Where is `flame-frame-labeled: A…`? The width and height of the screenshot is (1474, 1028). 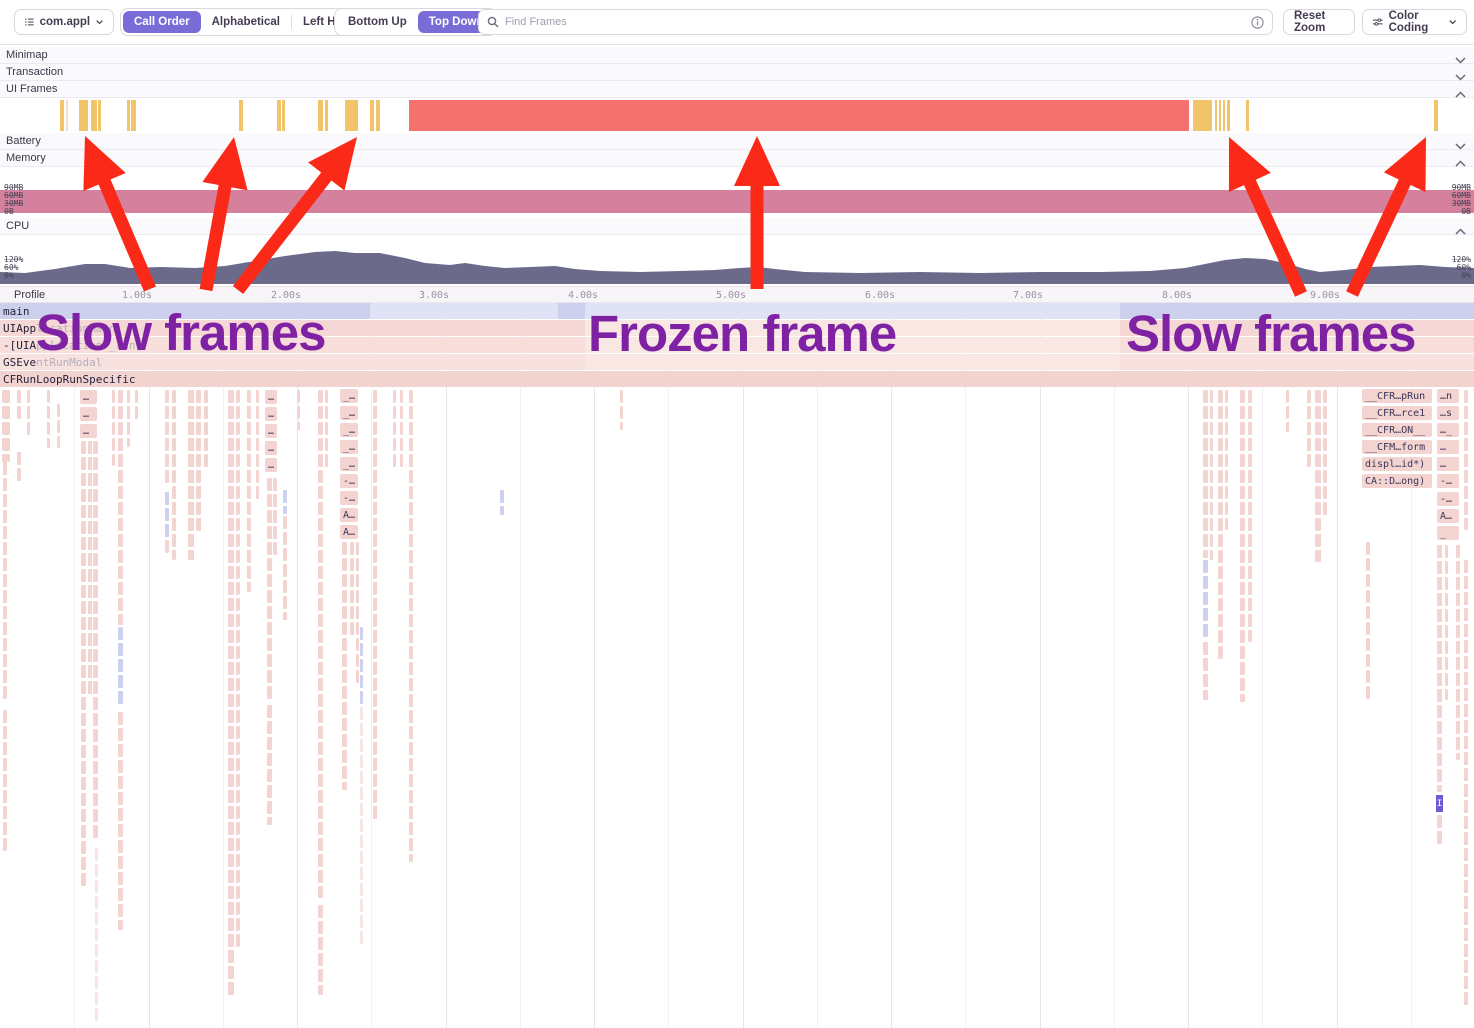
flame-frame-labeled: A… is located at coordinates (349, 532).